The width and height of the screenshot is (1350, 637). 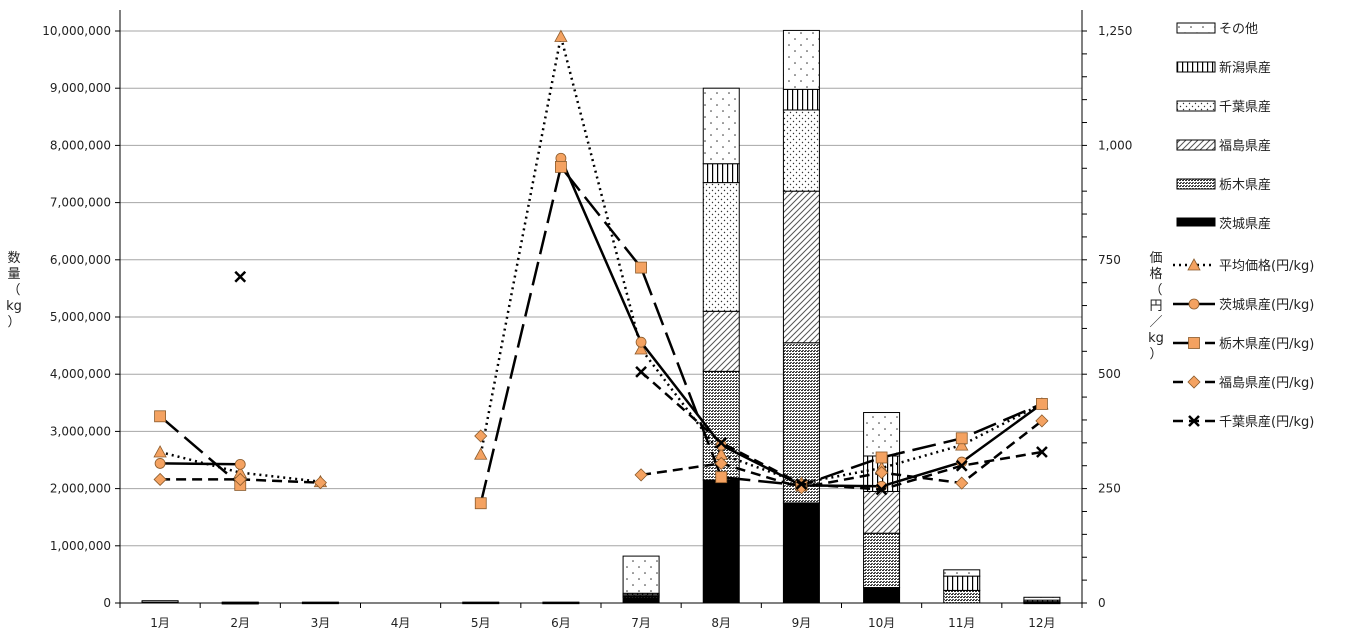 I want to click on right-axis-title-char: 円, so click(x=1155, y=306).